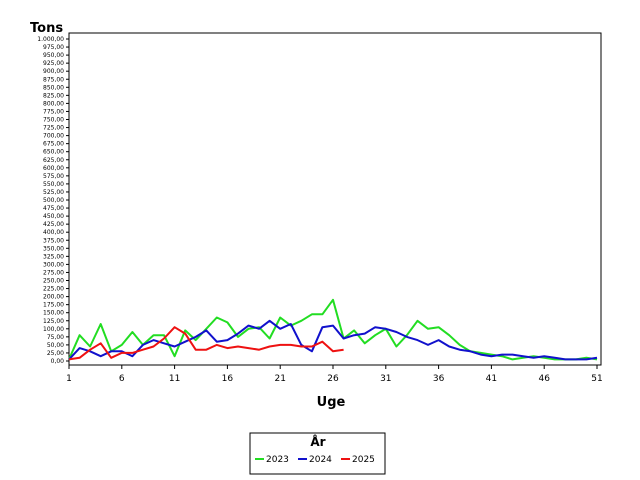  I want to click on y-tick-label: 600,00, so click(53, 168).